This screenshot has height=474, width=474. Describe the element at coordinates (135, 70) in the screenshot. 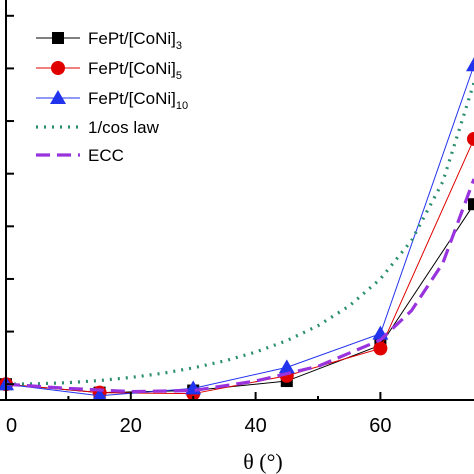

I see `legend-label: FePt/[CoNi]5` at that location.